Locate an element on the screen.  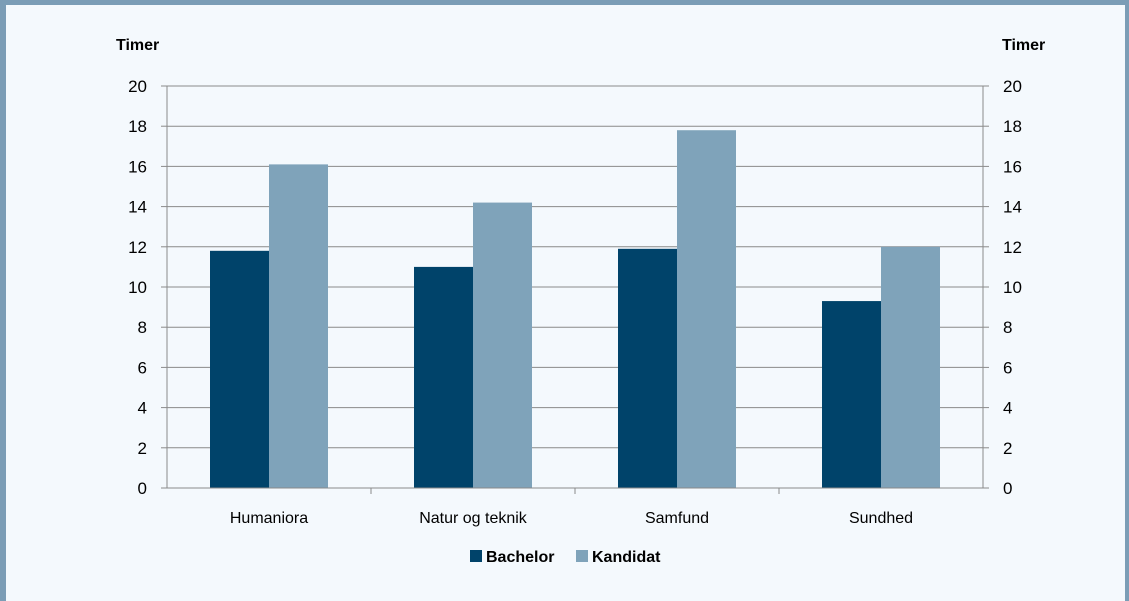
y-tick-label-left: 20 is located at coordinates (137, 86).